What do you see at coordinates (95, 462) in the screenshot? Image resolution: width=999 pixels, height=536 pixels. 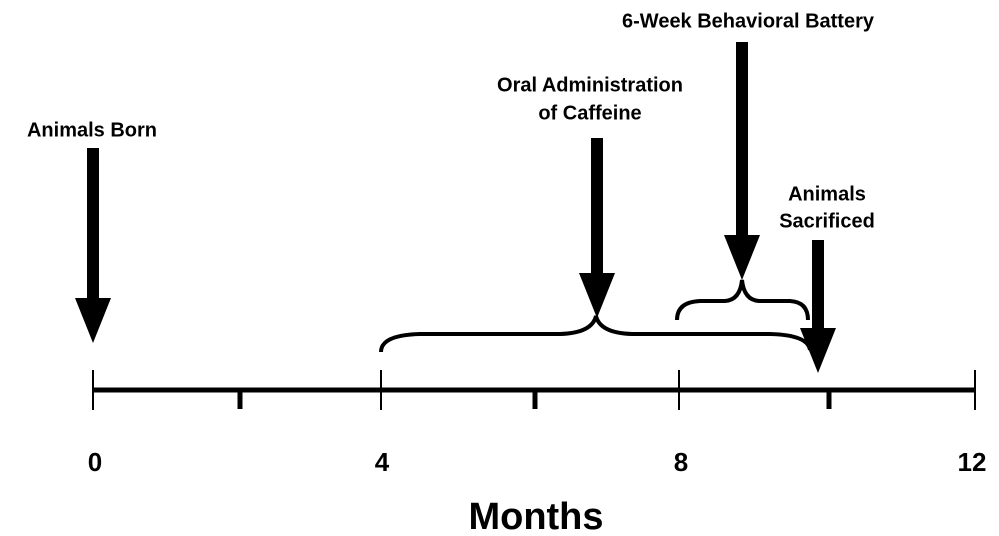 I see `tick-label: 0` at bounding box center [95, 462].